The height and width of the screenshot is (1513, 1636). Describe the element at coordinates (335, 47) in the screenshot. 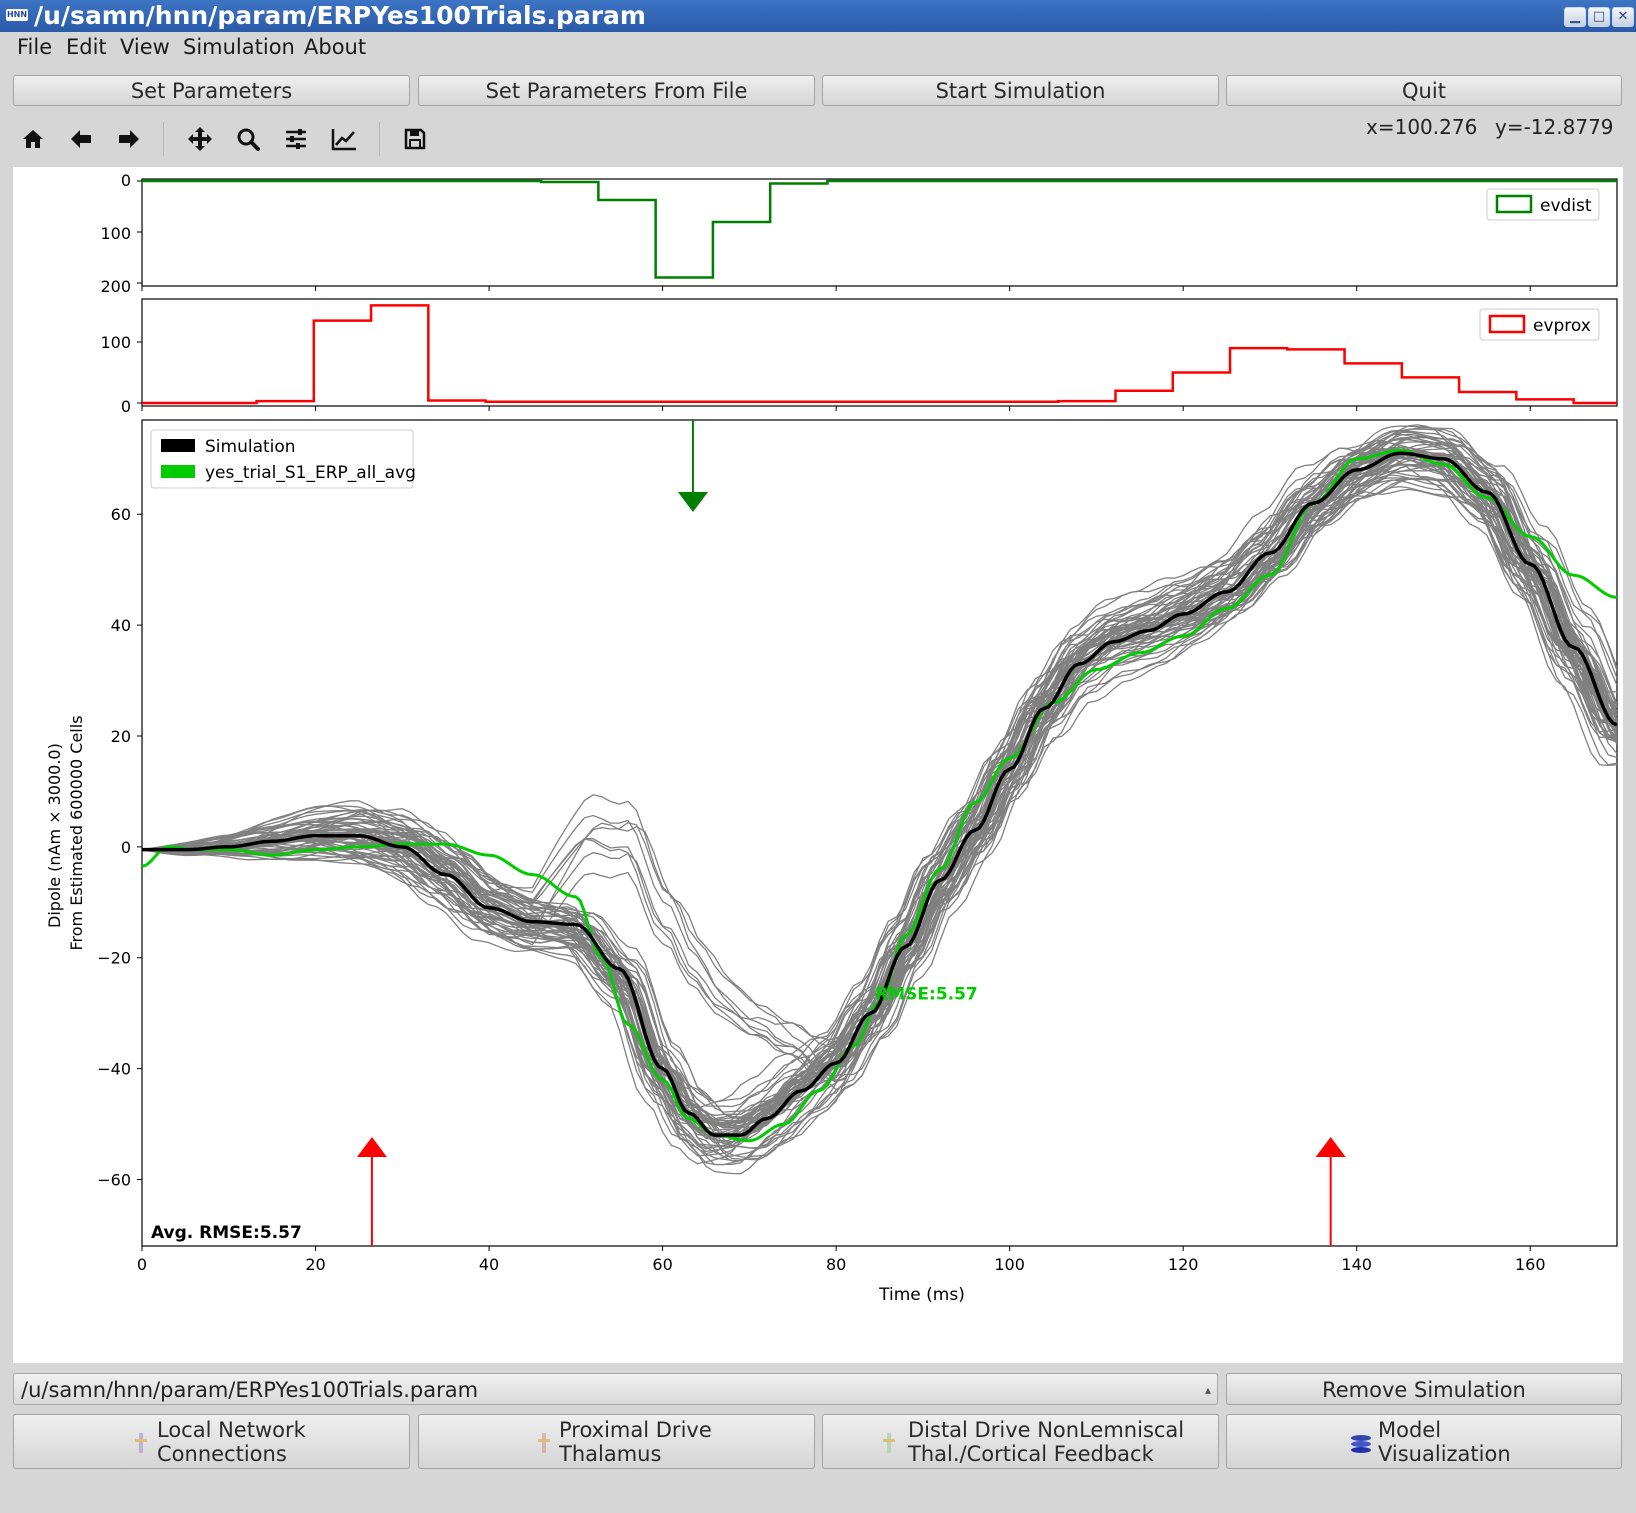

I see `menu-about: About` at that location.